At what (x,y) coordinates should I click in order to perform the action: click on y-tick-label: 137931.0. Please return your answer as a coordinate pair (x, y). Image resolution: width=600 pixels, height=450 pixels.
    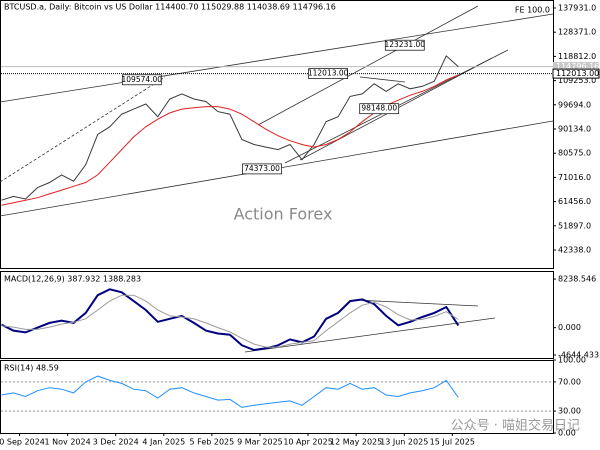
    Looking at the image, I should click on (577, 7).